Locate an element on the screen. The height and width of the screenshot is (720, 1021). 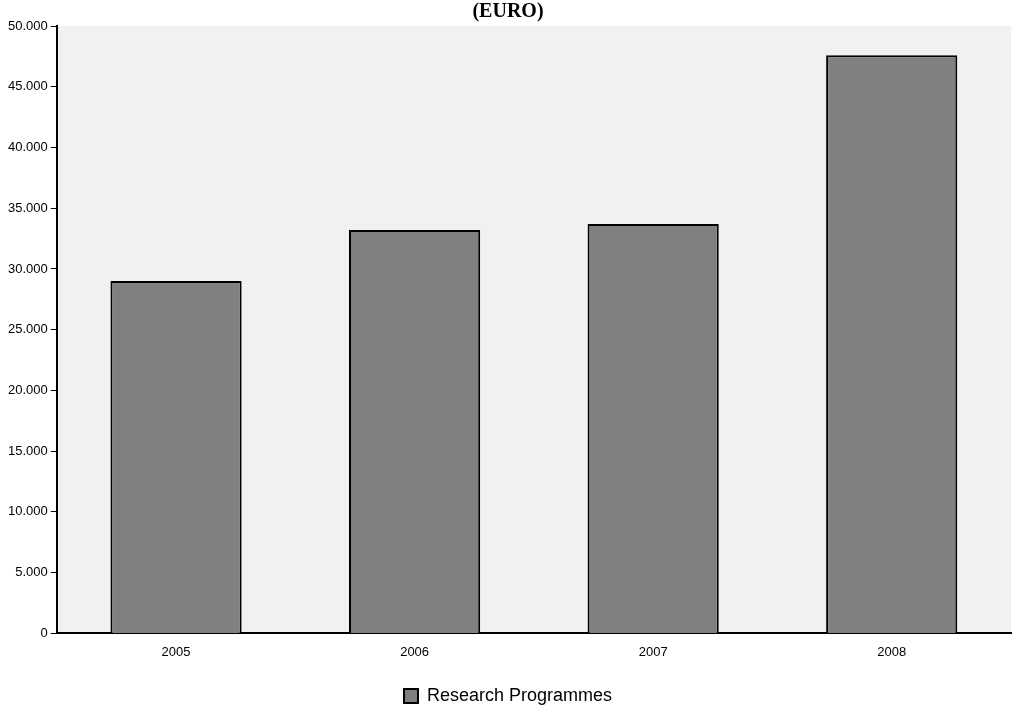
y-tick-label: 35.000 is located at coordinates (28, 207).